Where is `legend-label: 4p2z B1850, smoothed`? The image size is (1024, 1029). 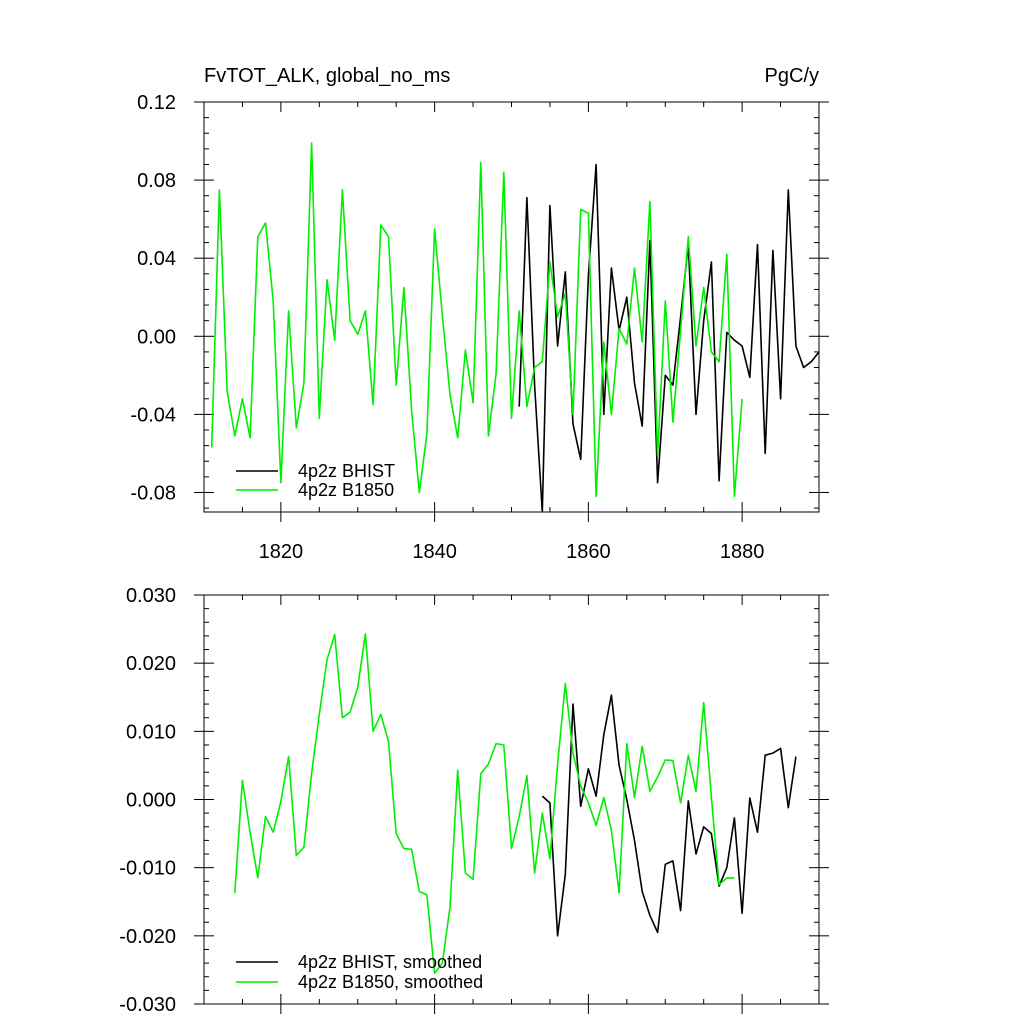 legend-label: 4p2z B1850, smoothed is located at coordinates (390, 982).